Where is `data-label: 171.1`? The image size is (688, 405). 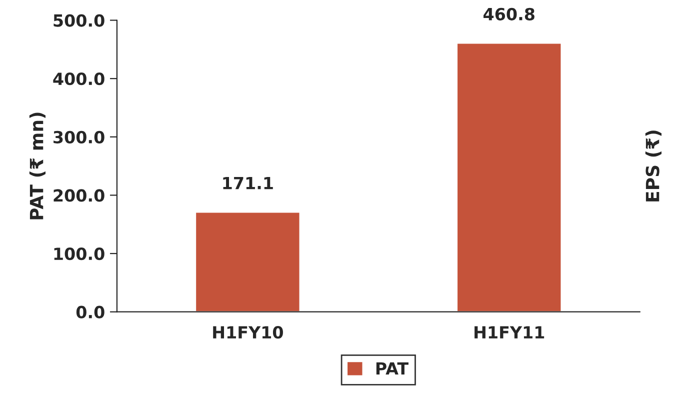 data-label: 171.1 is located at coordinates (248, 183).